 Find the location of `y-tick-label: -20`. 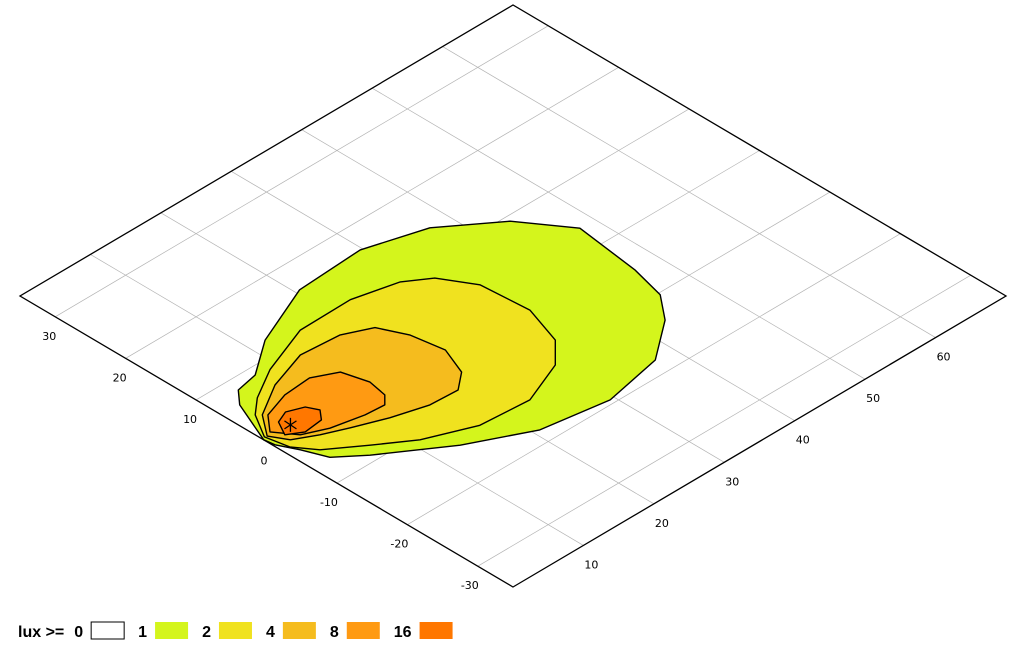

y-tick-label: -20 is located at coordinates (399, 544).